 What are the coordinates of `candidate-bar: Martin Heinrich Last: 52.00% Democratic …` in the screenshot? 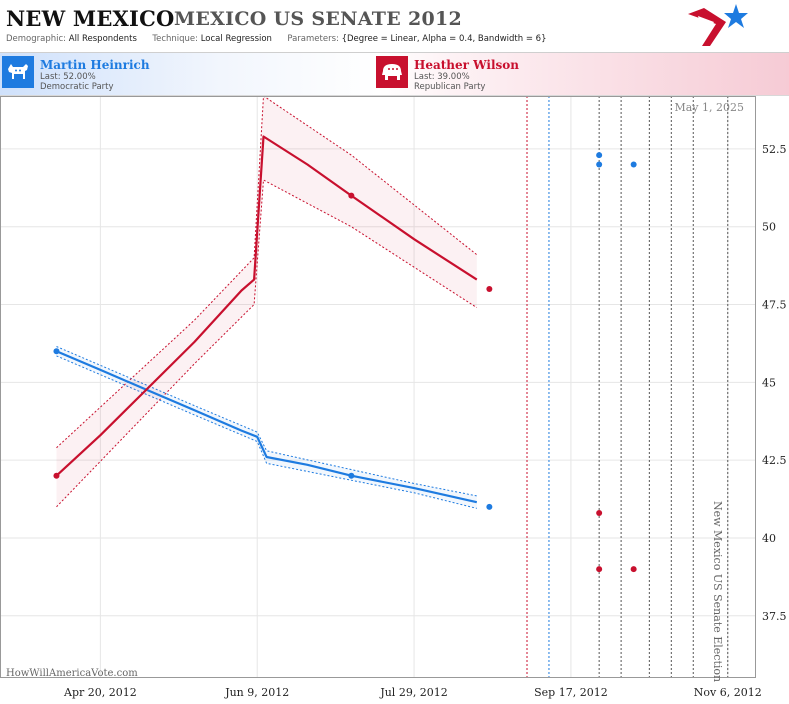 It's located at (394, 74).